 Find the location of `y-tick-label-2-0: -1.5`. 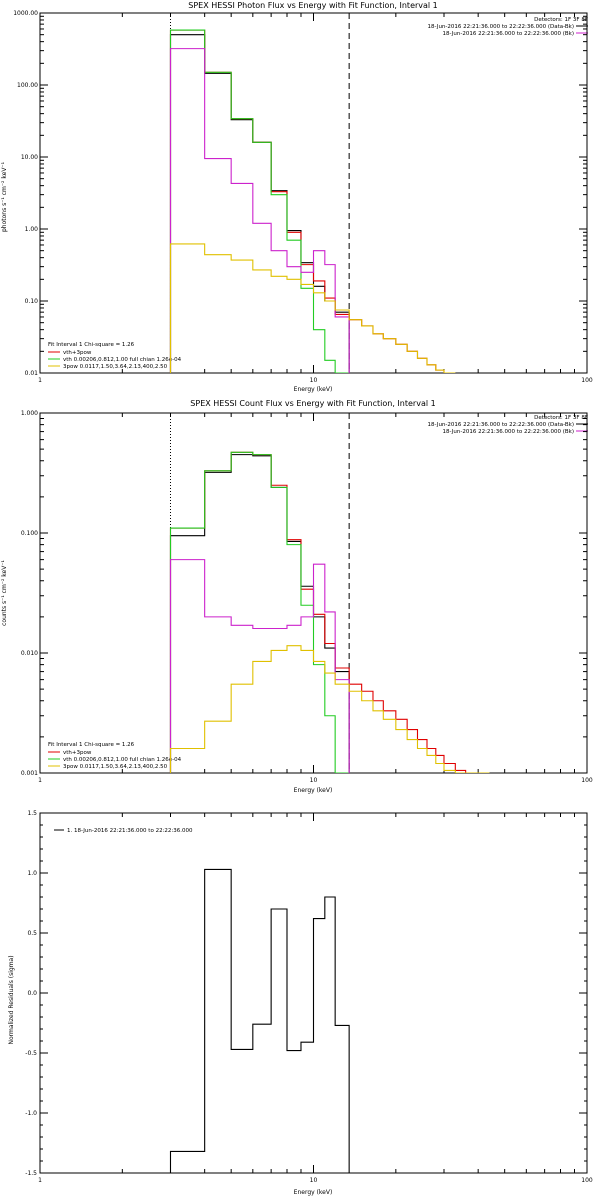

y-tick-label-2-0: -1.5 is located at coordinates (31, 1173).